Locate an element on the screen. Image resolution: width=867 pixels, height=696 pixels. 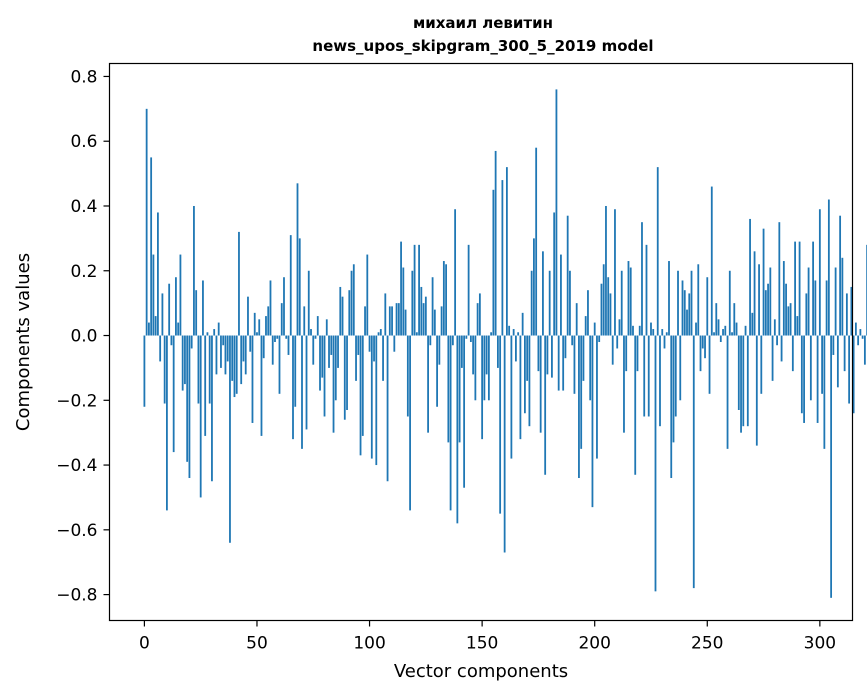
x-axis-ticks: 0 50 100 150 200 250 300 is located at coordinates (487, 637).